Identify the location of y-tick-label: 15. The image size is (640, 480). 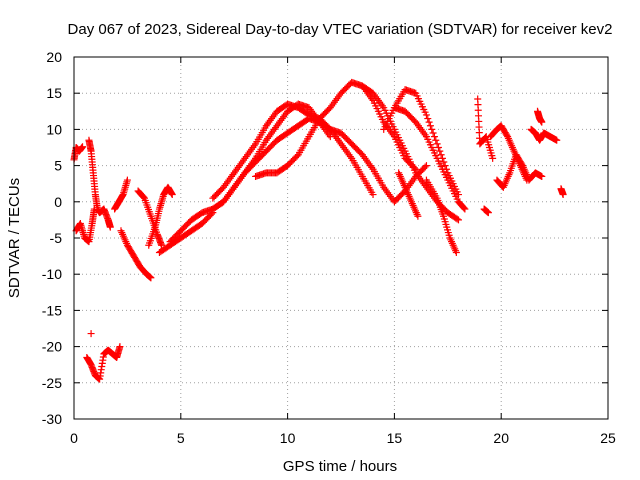
(54, 93).